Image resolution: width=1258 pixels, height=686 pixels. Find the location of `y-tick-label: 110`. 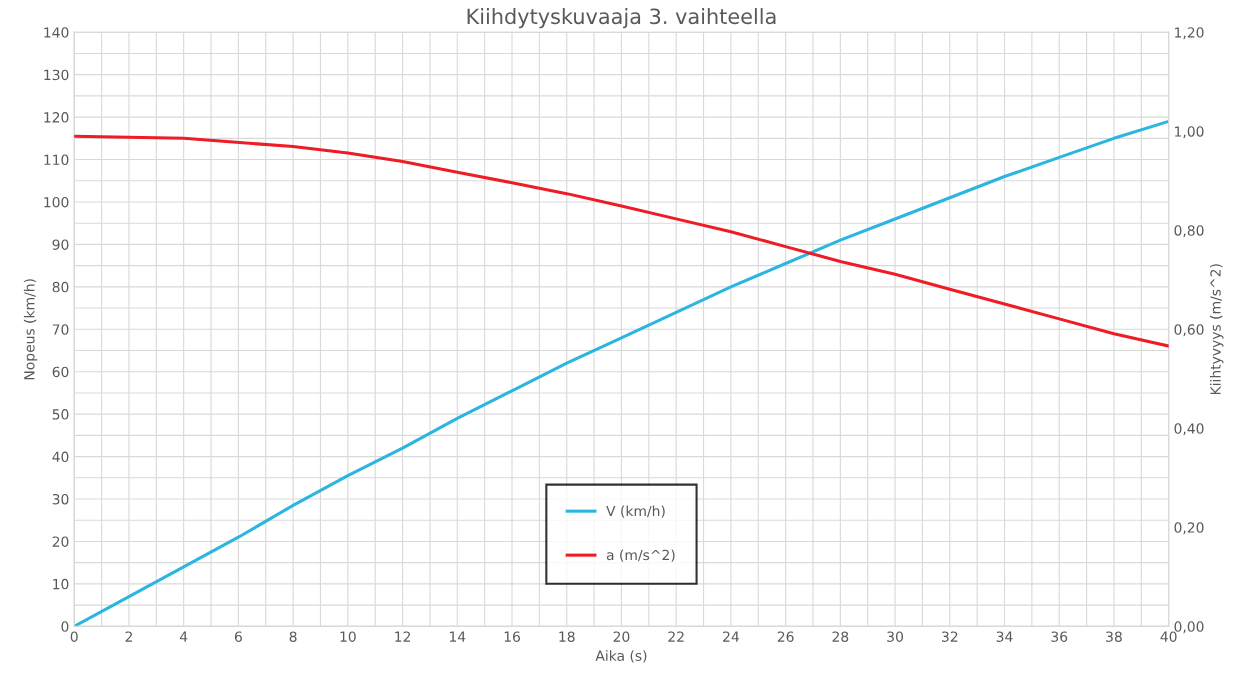

y-tick-label: 110 is located at coordinates (56, 160).